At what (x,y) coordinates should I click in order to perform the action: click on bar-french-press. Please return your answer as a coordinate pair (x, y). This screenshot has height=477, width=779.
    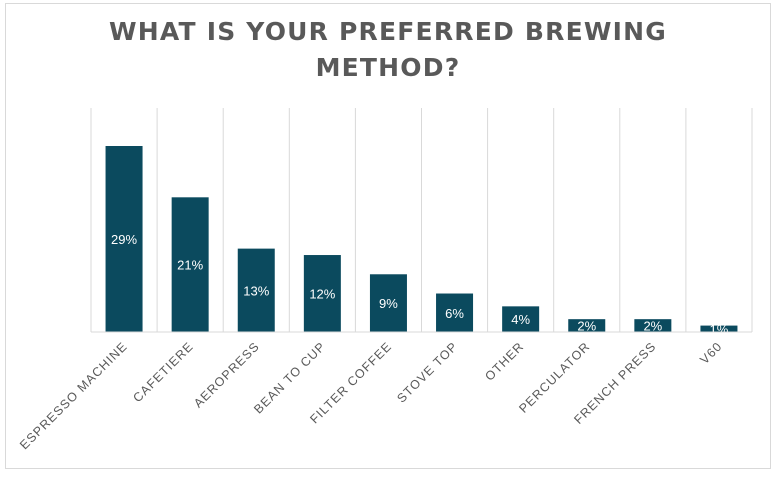
    Looking at the image, I should click on (653, 325).